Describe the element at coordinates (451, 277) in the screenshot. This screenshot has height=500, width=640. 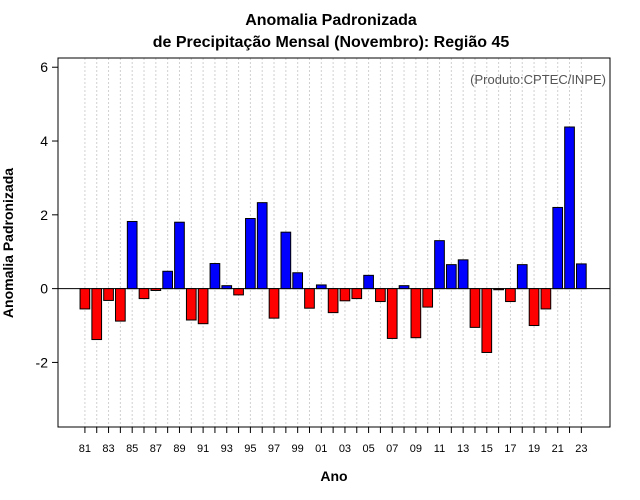
I see `bar-2012` at that location.